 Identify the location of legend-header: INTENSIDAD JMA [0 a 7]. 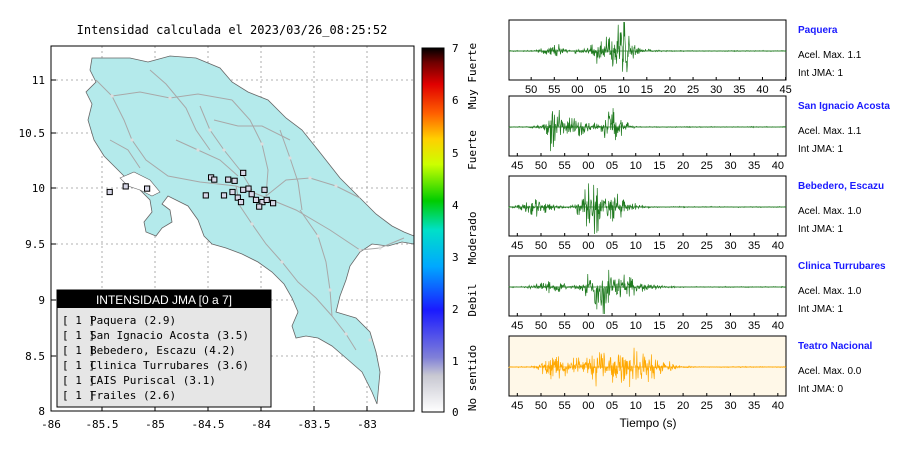
(164, 300).